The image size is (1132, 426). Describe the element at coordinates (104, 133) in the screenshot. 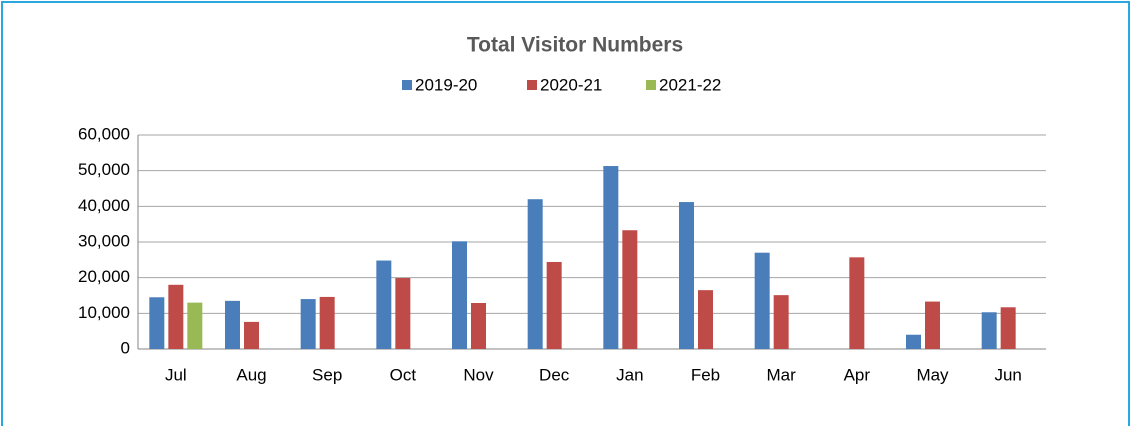

I see `y-tick-label: 60,000` at that location.